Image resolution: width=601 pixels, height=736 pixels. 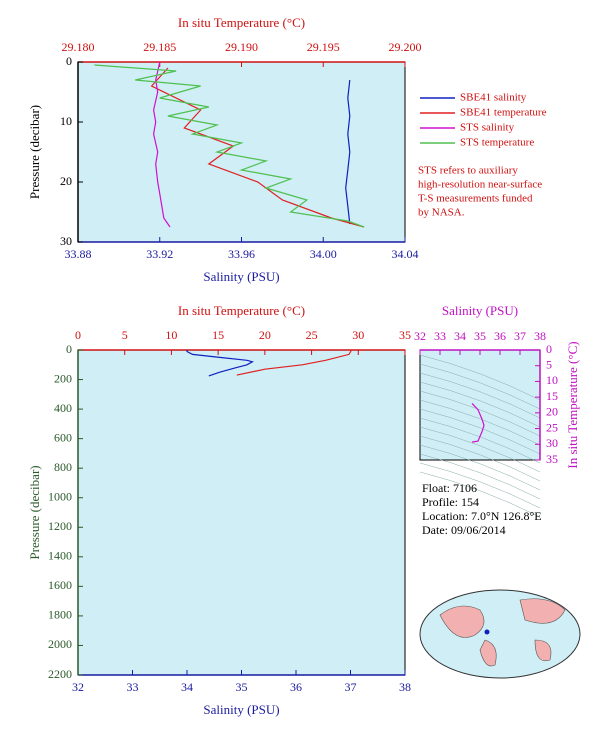 What do you see at coordinates (450, 502) in the screenshot?
I see `info-line: Profile: 154` at bounding box center [450, 502].